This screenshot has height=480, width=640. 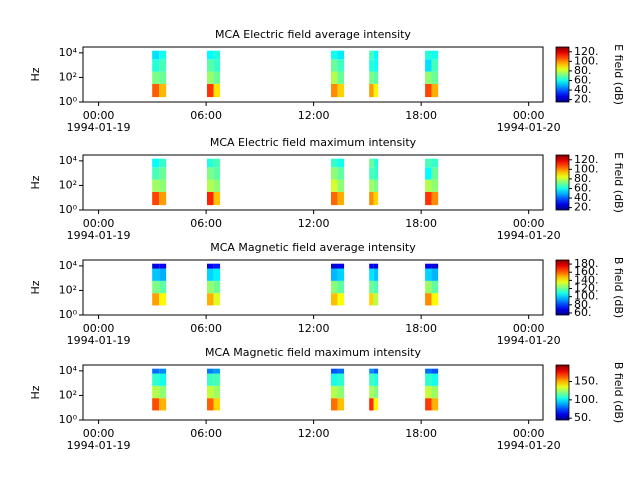 I want to click on y-tick-label: 10², so click(x=68, y=184).